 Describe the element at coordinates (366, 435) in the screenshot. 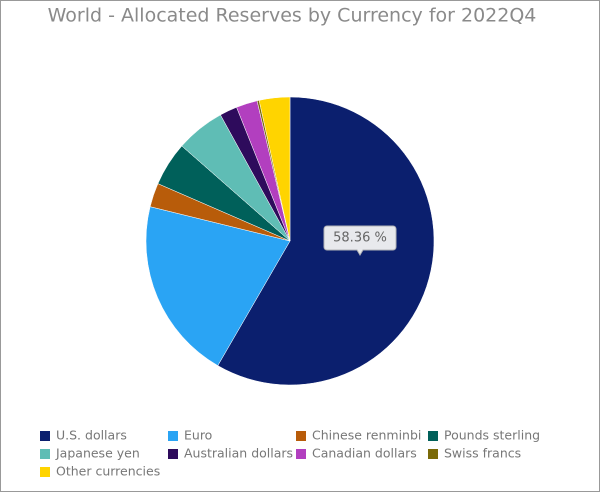

I see `legend-label: Chinese renminbi` at that location.